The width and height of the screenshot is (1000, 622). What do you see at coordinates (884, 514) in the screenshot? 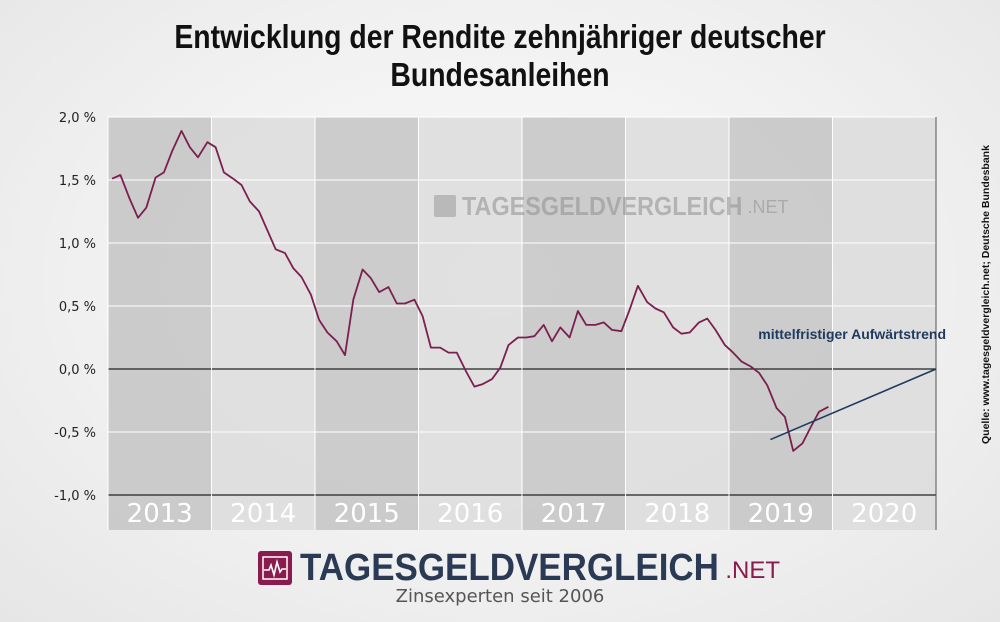
I see `year-label-2020: 2020` at bounding box center [884, 514].